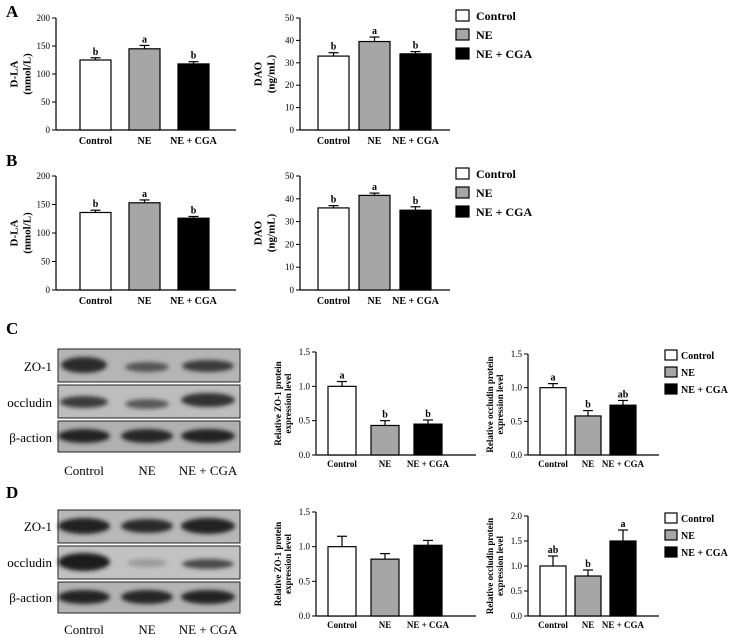 The image size is (735, 638). Describe the element at coordinates (28, 233) in the screenshot. I see `y-axis-label: (nmol/L)` at that location.